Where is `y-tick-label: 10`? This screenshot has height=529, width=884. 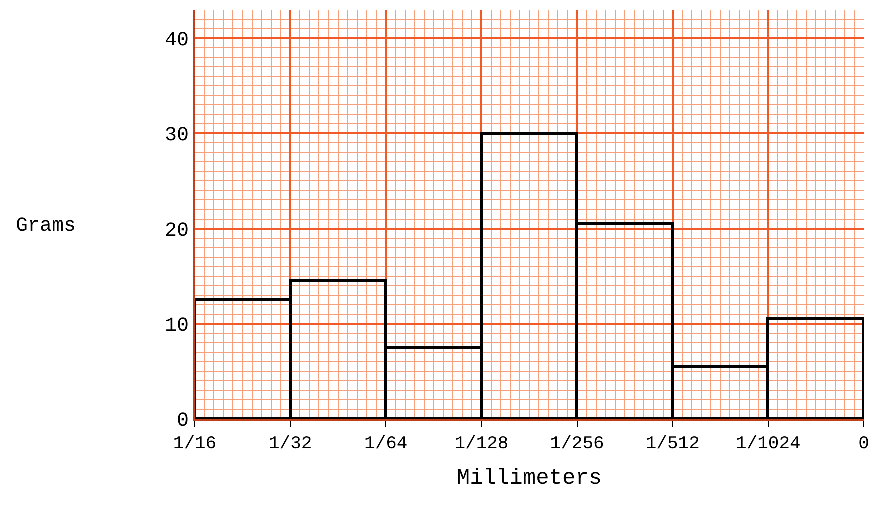 y-tick-label: 10 is located at coordinates (176, 326).